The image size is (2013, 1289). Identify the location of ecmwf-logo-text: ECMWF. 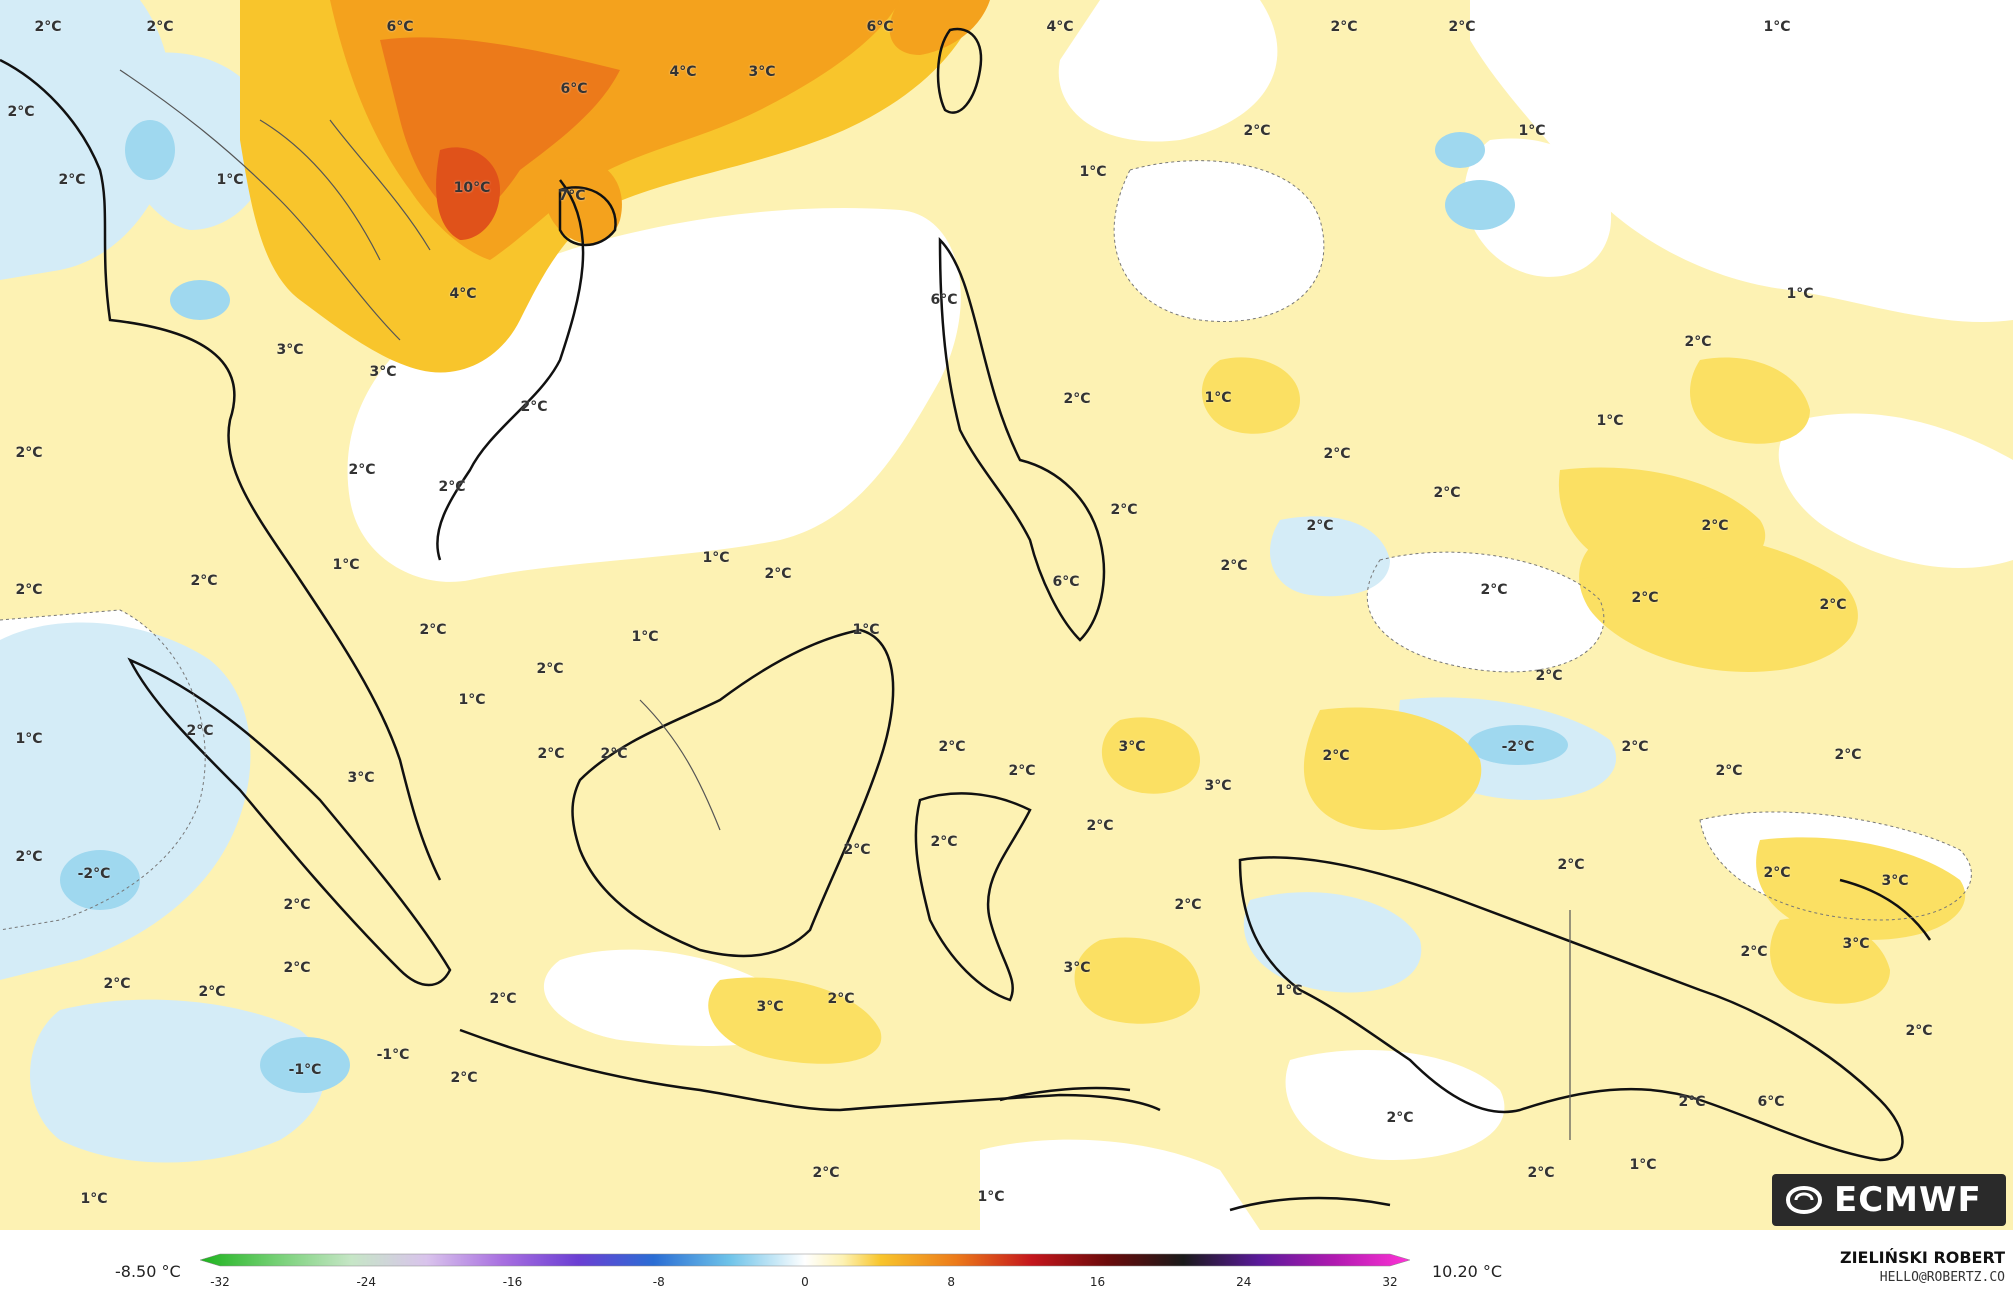
(1908, 1200).